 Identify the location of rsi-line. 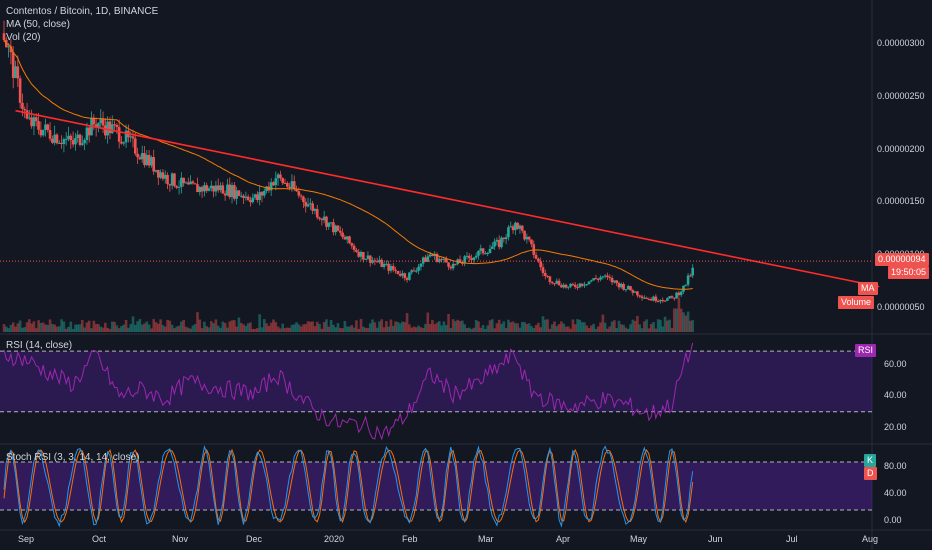
(348, 391).